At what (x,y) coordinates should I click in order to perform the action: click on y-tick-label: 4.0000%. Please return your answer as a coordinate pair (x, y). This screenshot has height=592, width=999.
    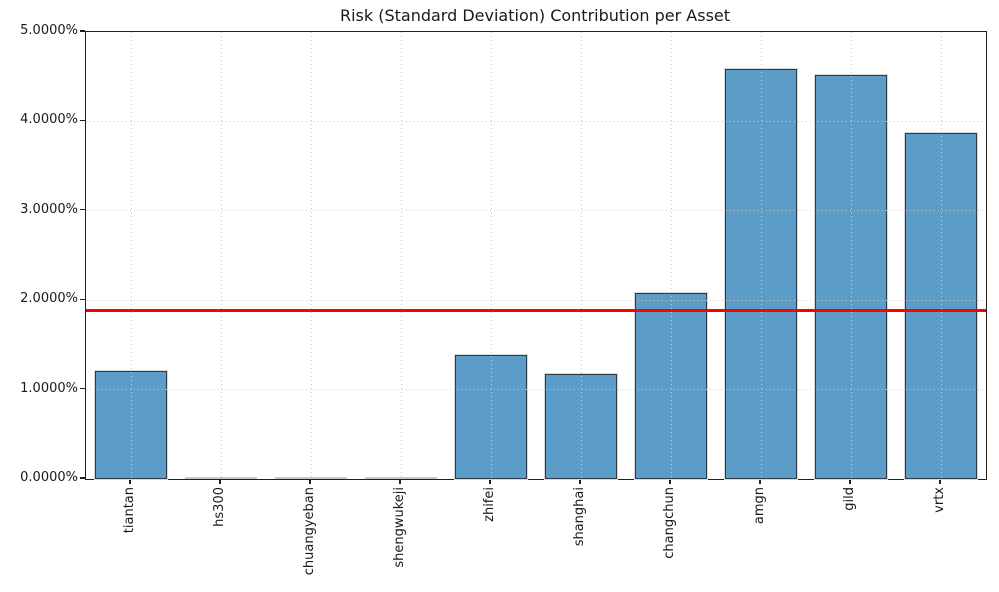
    Looking at the image, I should click on (49, 120).